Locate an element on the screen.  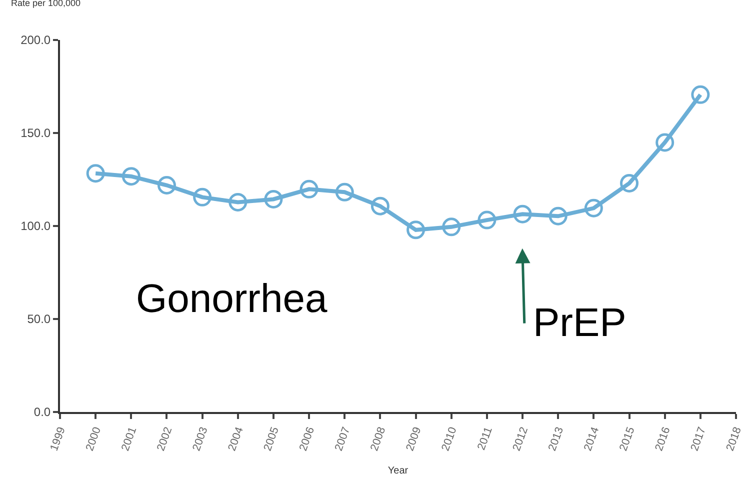
y-tick-label: 200.0 is located at coordinates (35, 40).